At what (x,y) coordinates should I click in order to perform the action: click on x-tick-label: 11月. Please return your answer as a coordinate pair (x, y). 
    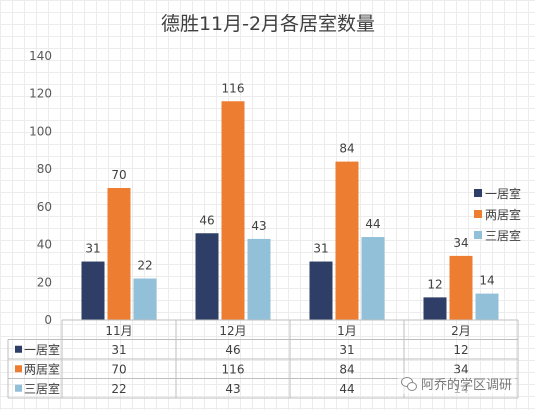
    Looking at the image, I should click on (118, 331).